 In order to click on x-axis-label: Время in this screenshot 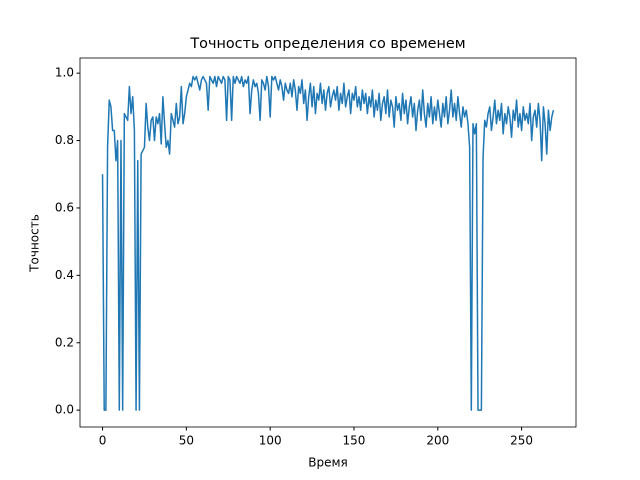, I will do `click(328, 463)`.